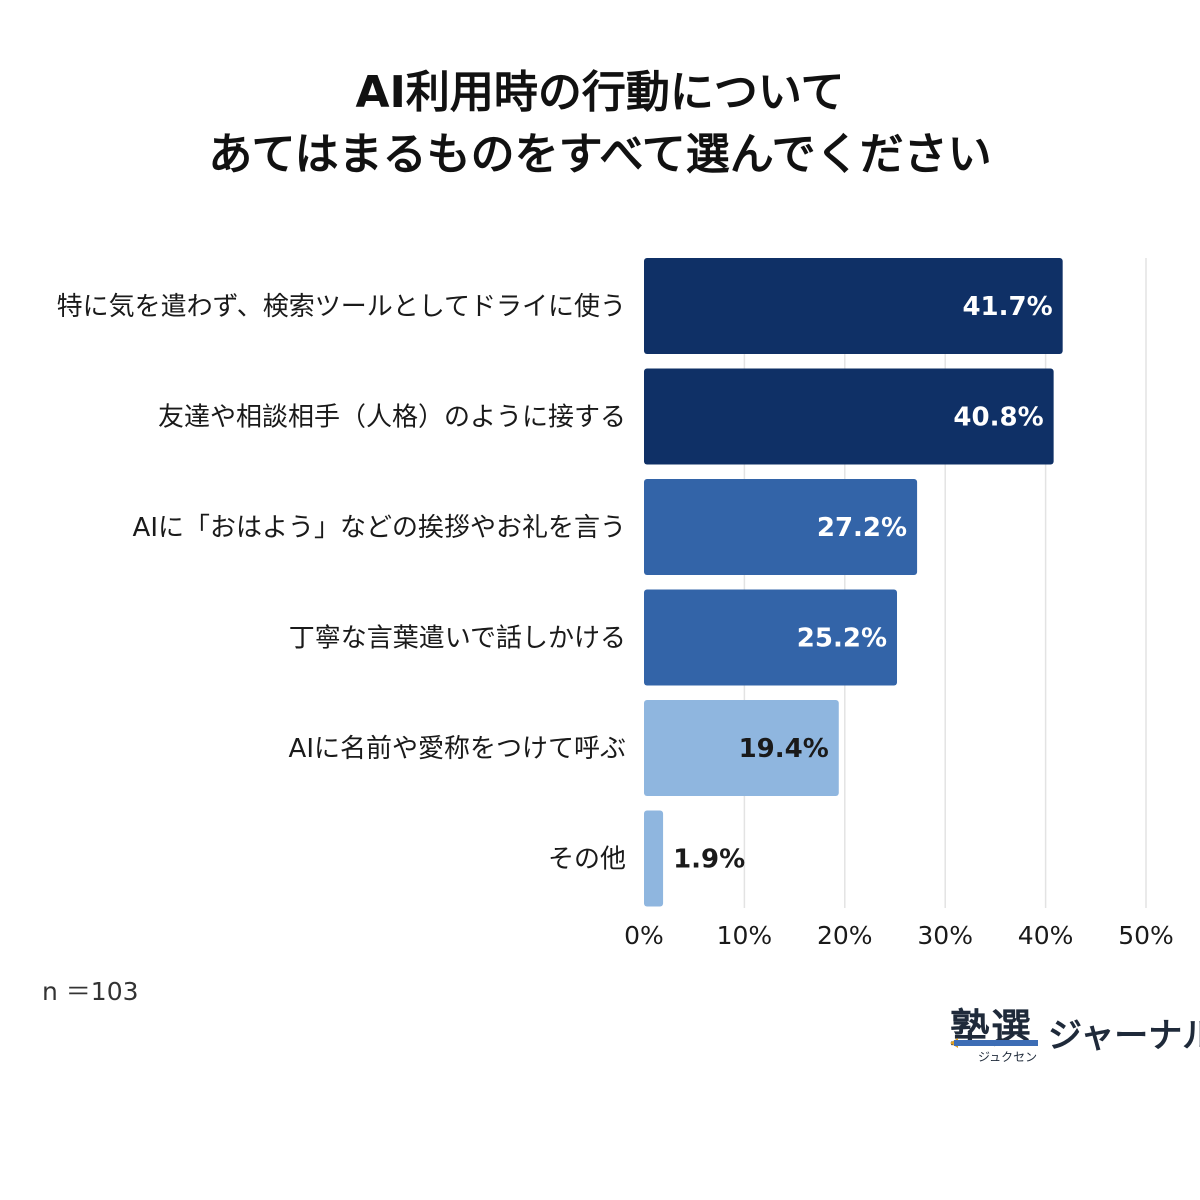 Image resolution: width=1200 pixels, height=1200 pixels. Describe the element at coordinates (457, 749) in the screenshot. I see `category-label-4: AIに名前や愛称をつけて呼ぶ` at that location.